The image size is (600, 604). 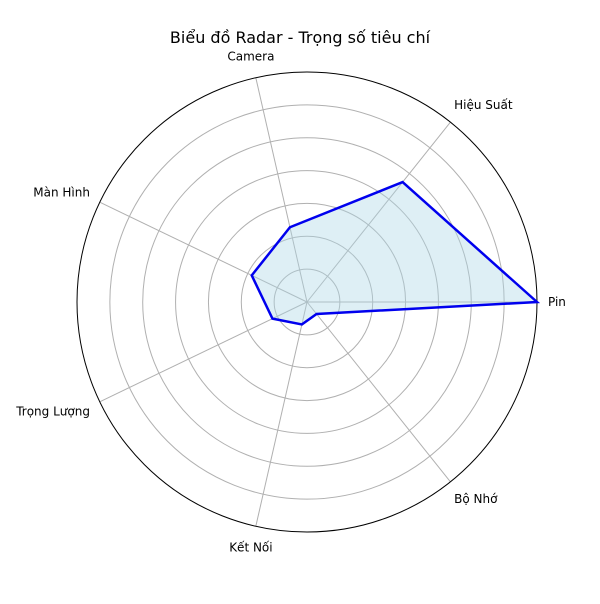 I want to click on series-layer, so click(x=394, y=253).